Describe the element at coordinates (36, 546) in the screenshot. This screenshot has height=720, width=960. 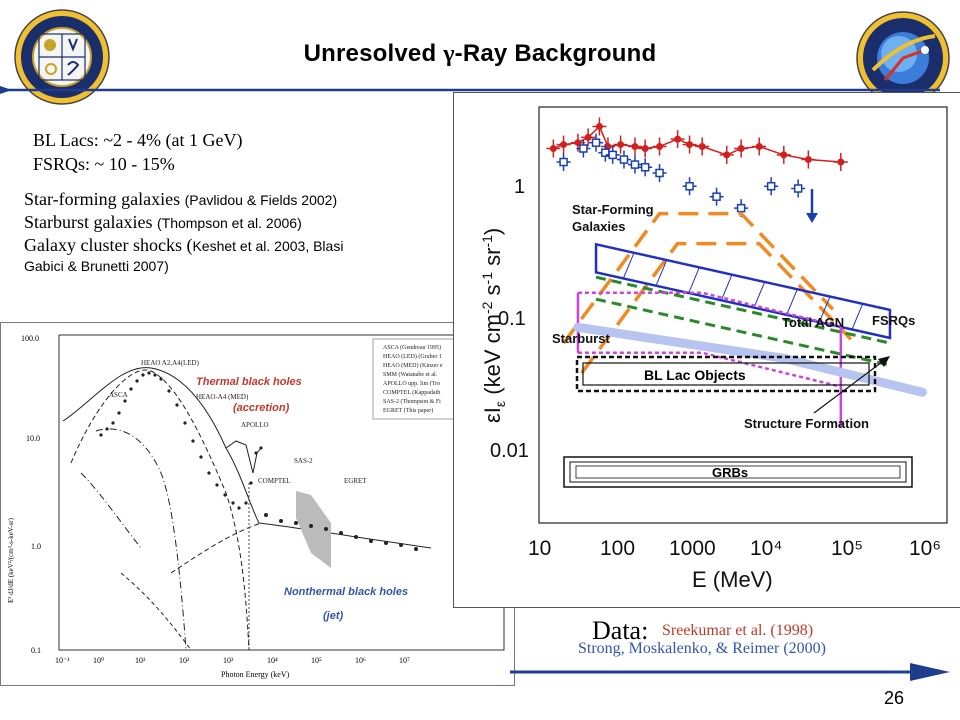
I see `y-tick-1: 1.0` at that location.